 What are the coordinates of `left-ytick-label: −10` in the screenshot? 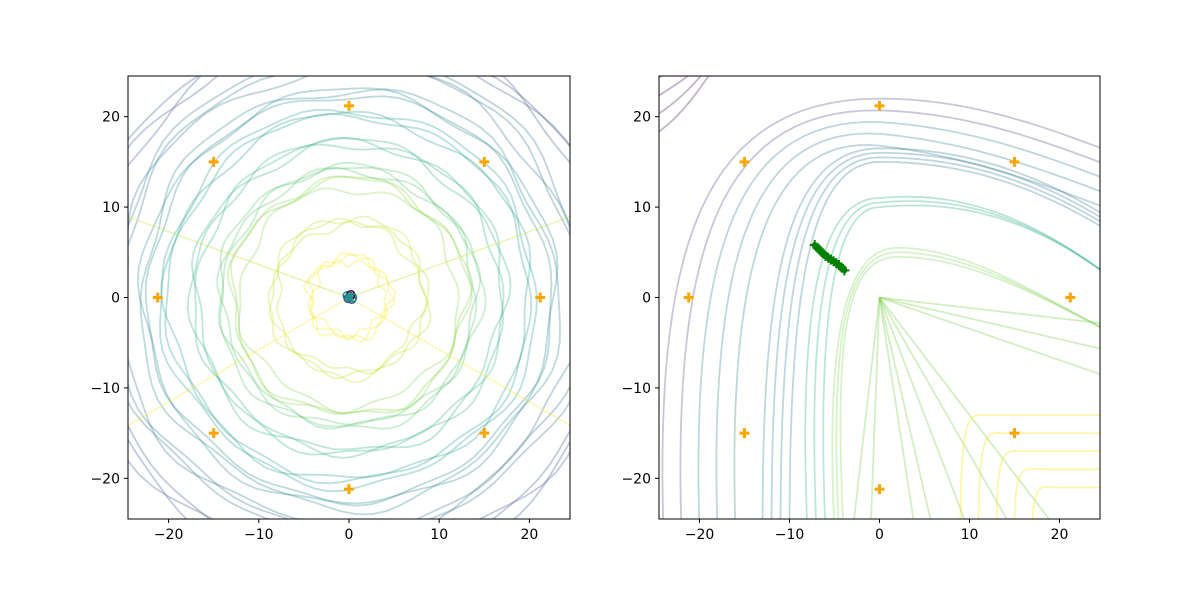 It's located at (105, 389).